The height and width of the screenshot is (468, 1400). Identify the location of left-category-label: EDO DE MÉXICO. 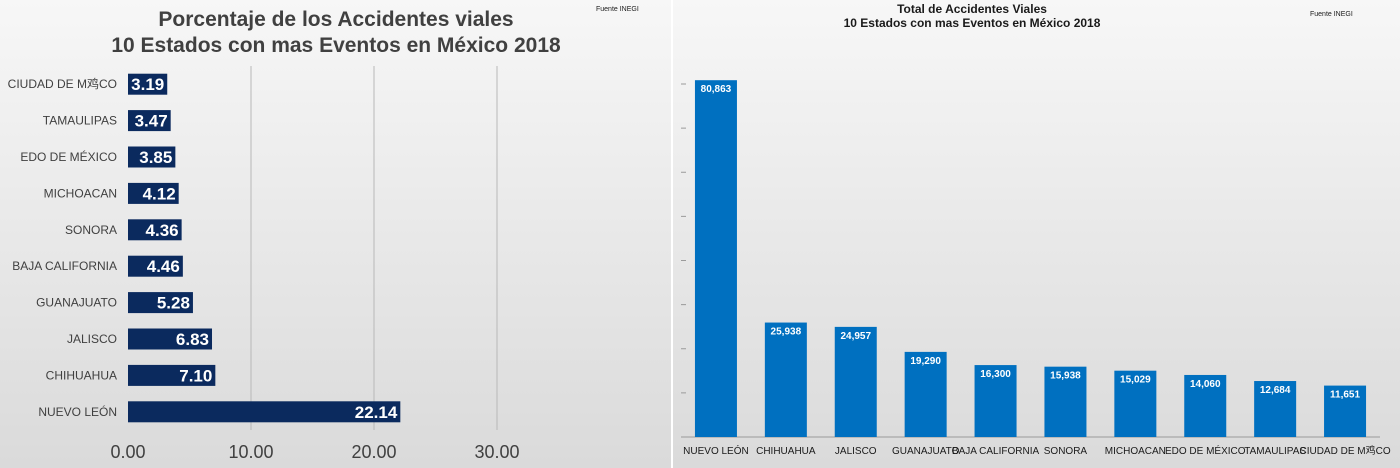
(68, 156).